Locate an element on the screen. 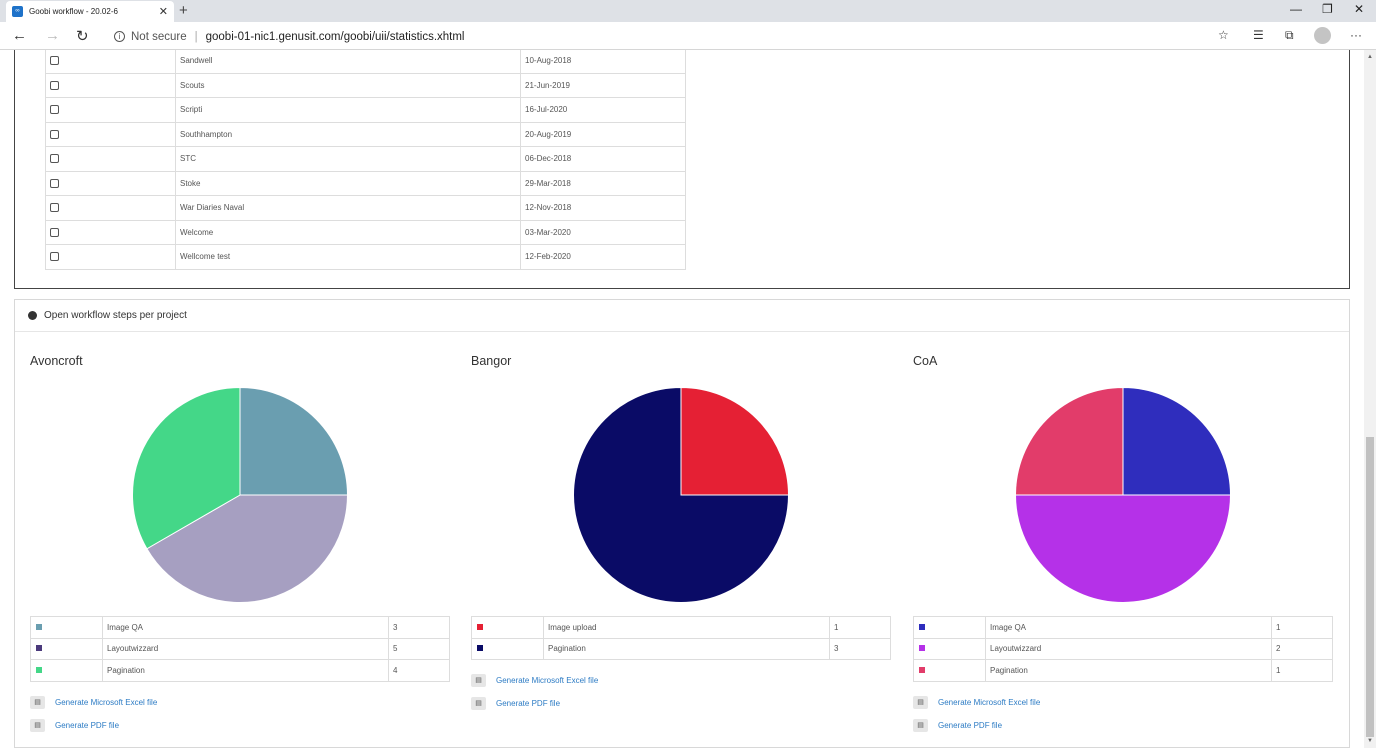 This screenshot has height=748, width=1376. project-name-cell: Scripti is located at coordinates (348, 110).